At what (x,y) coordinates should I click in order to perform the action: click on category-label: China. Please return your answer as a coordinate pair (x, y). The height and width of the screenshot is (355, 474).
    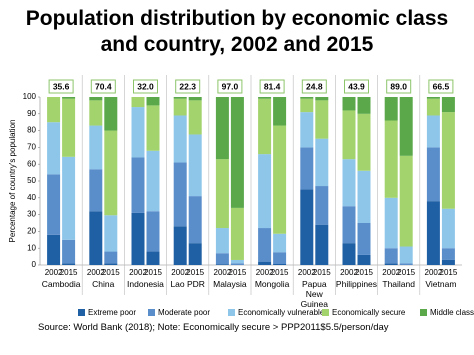
    Looking at the image, I should click on (103, 284).